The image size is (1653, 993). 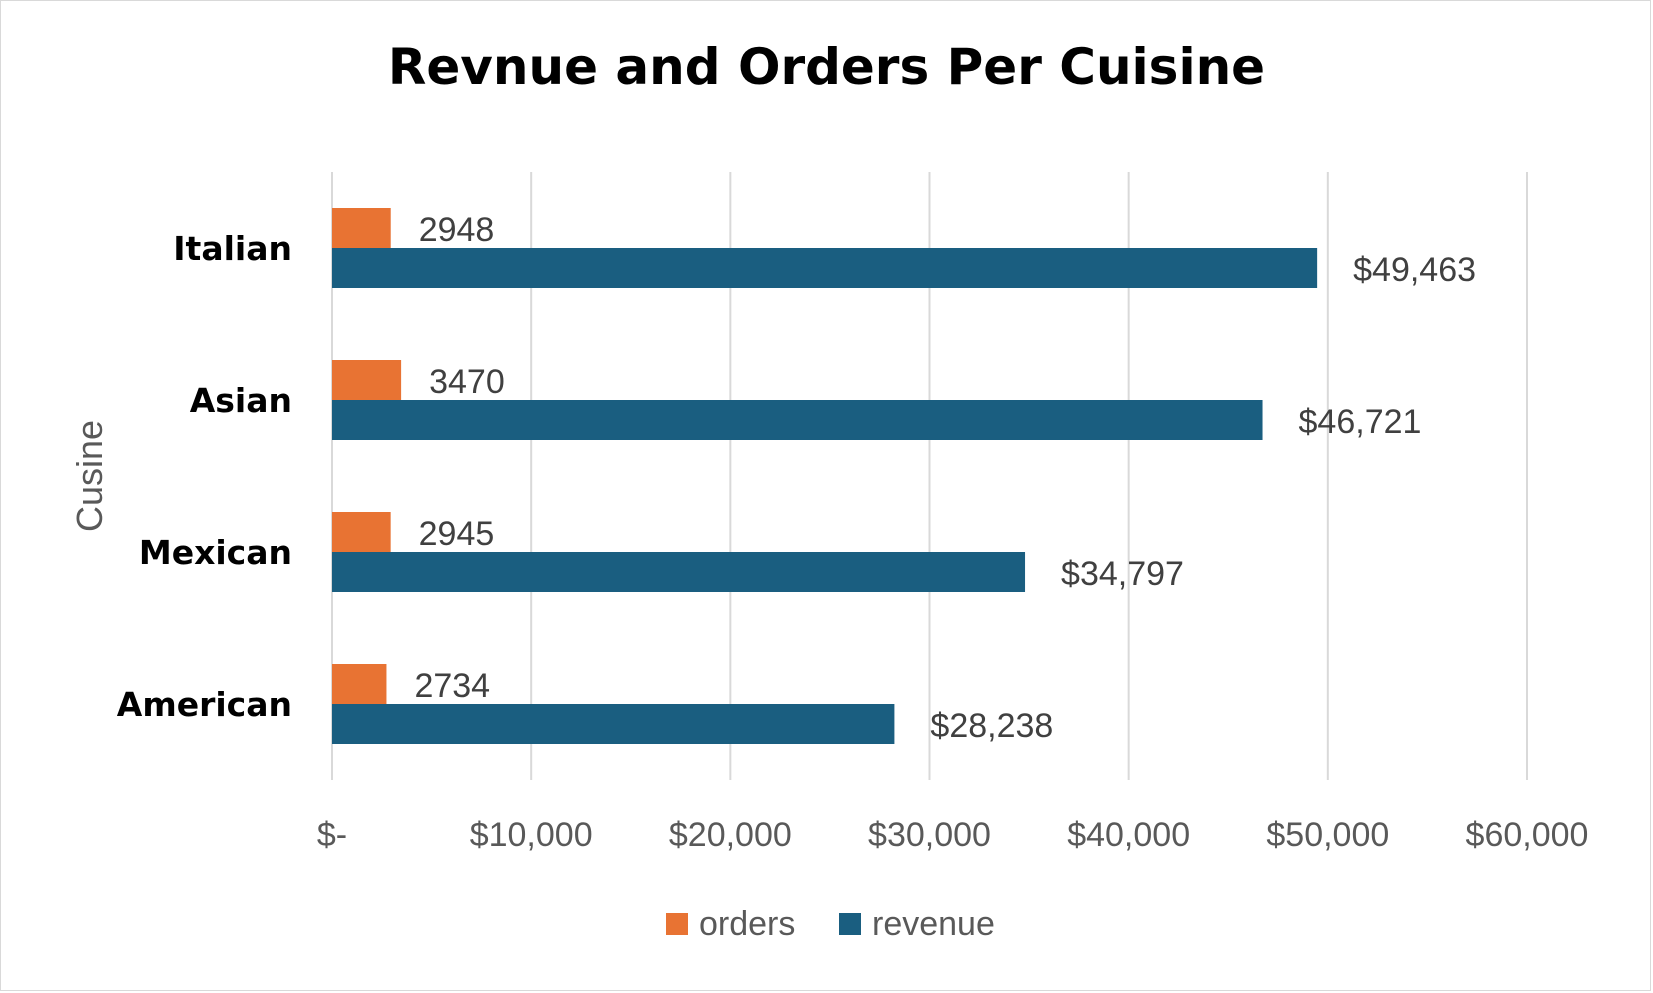 What do you see at coordinates (232, 248) in the screenshot?
I see `category-label: Italian` at bounding box center [232, 248].